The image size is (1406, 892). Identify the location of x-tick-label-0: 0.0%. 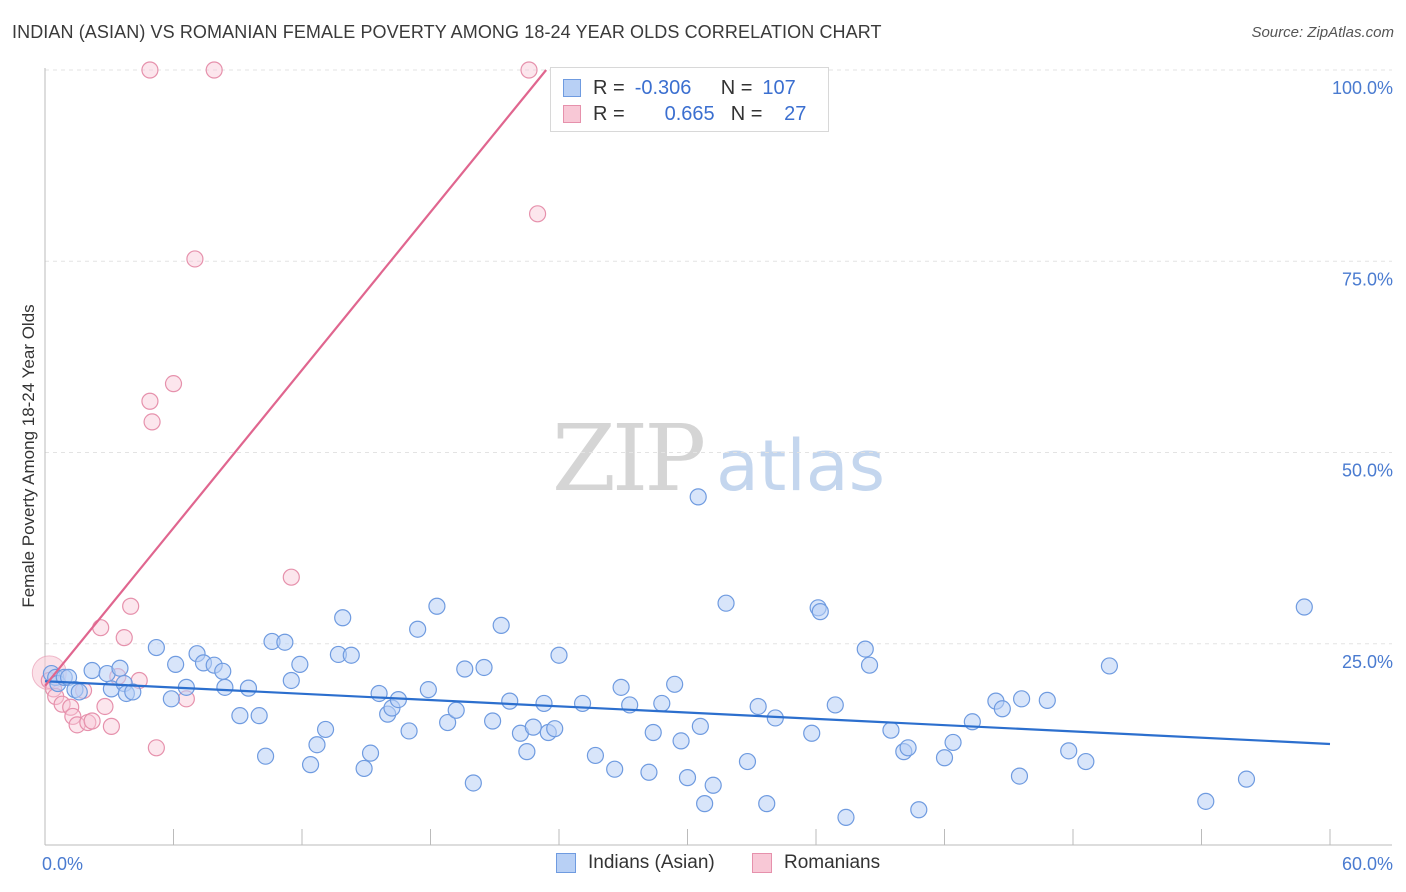
(62, 864).